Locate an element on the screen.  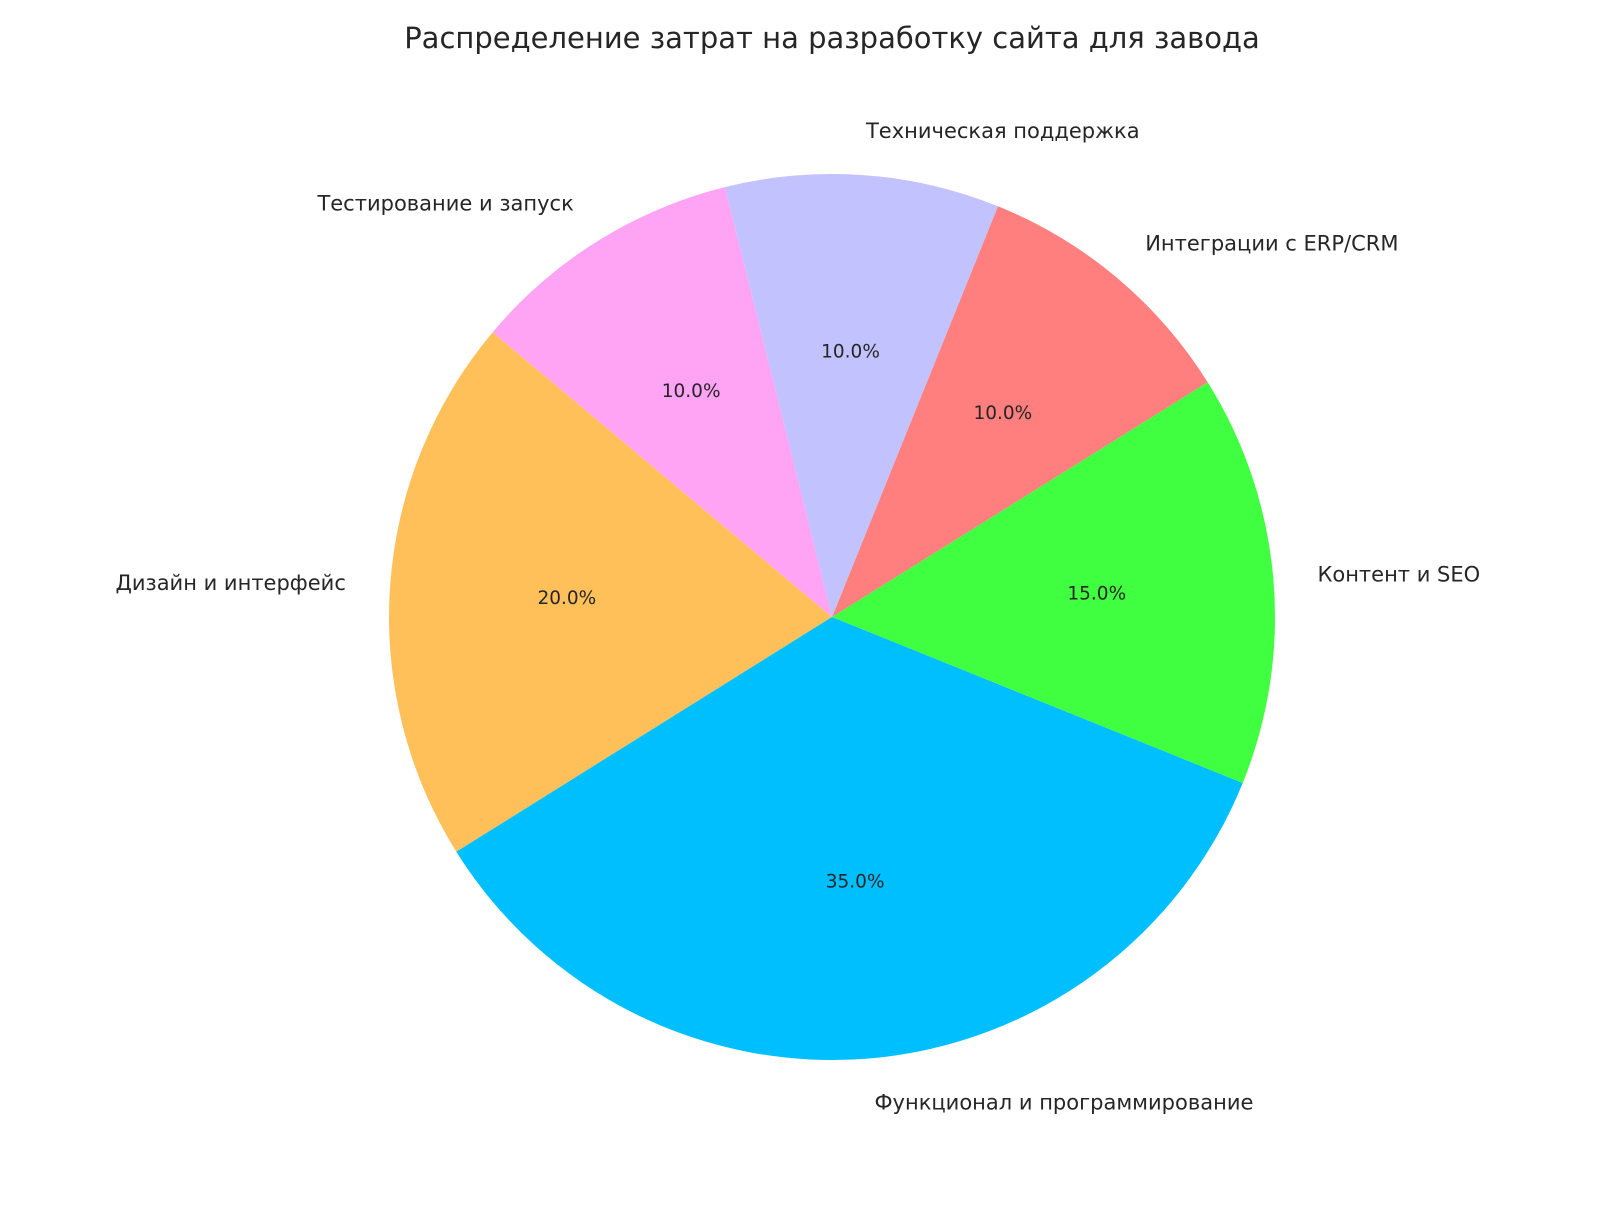
slice-label: Интеграции с ERP/CRM is located at coordinates (1271, 244).